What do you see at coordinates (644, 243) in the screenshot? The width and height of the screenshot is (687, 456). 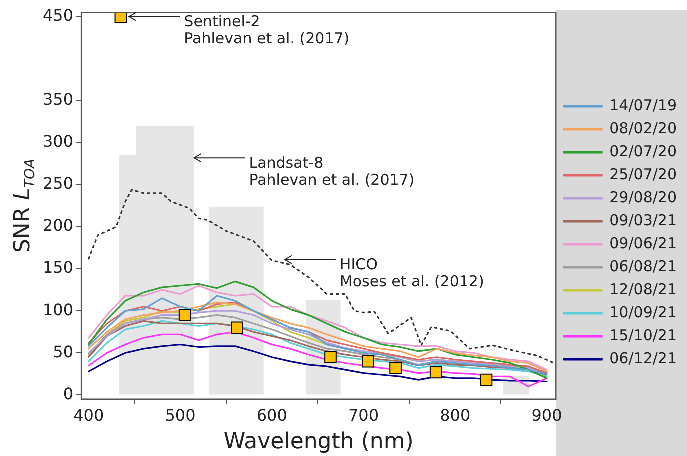 I see `legend-label: 09/06/21` at bounding box center [644, 243].